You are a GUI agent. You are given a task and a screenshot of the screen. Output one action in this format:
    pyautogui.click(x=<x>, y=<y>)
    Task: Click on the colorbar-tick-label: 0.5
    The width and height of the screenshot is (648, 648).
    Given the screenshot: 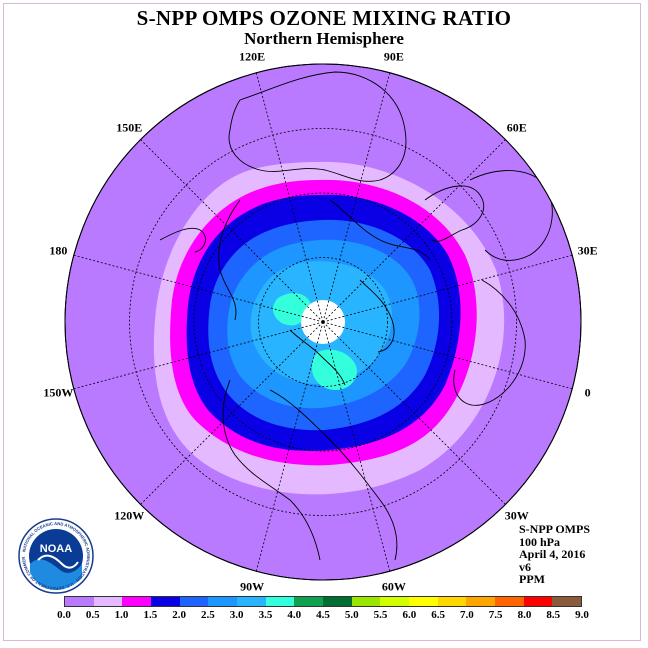 What is the action you would take?
    pyautogui.click(x=92, y=615)
    